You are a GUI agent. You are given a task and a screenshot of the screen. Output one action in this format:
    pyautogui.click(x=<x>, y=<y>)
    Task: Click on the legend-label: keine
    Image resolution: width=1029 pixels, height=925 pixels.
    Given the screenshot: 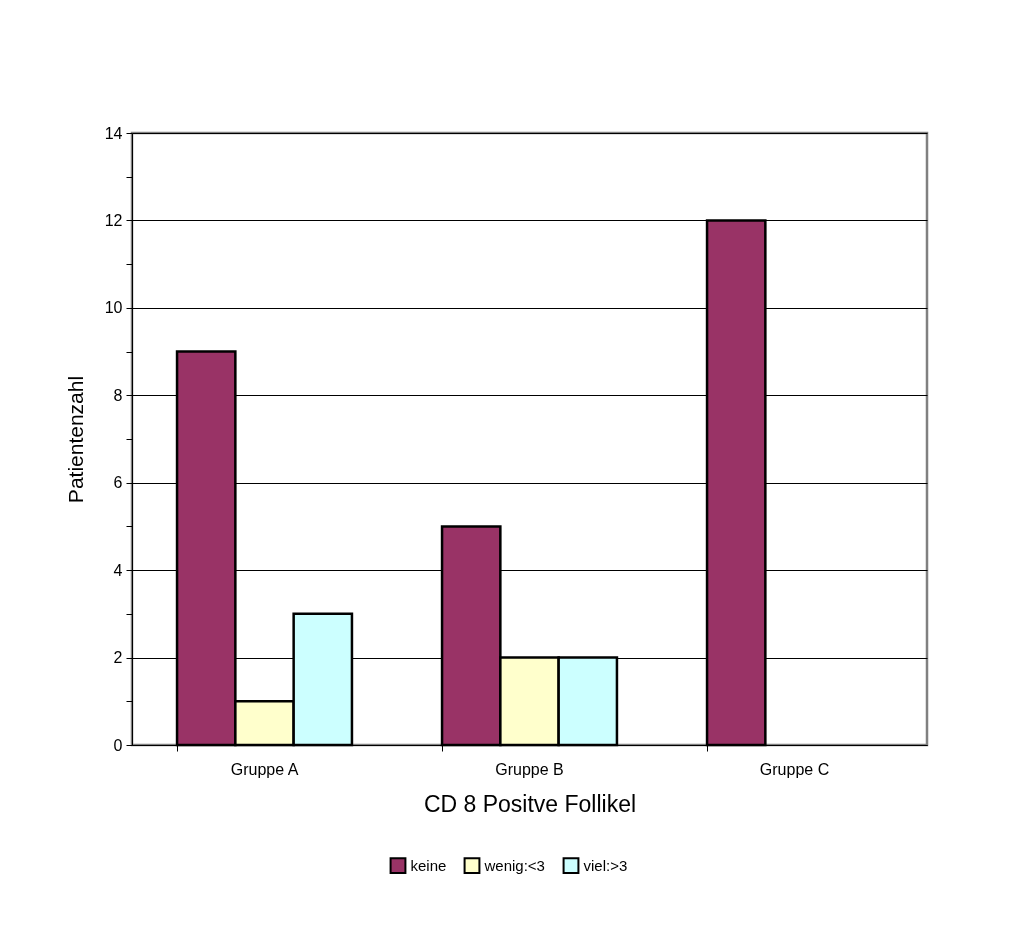 What is the action you would take?
    pyautogui.click(x=428, y=865)
    